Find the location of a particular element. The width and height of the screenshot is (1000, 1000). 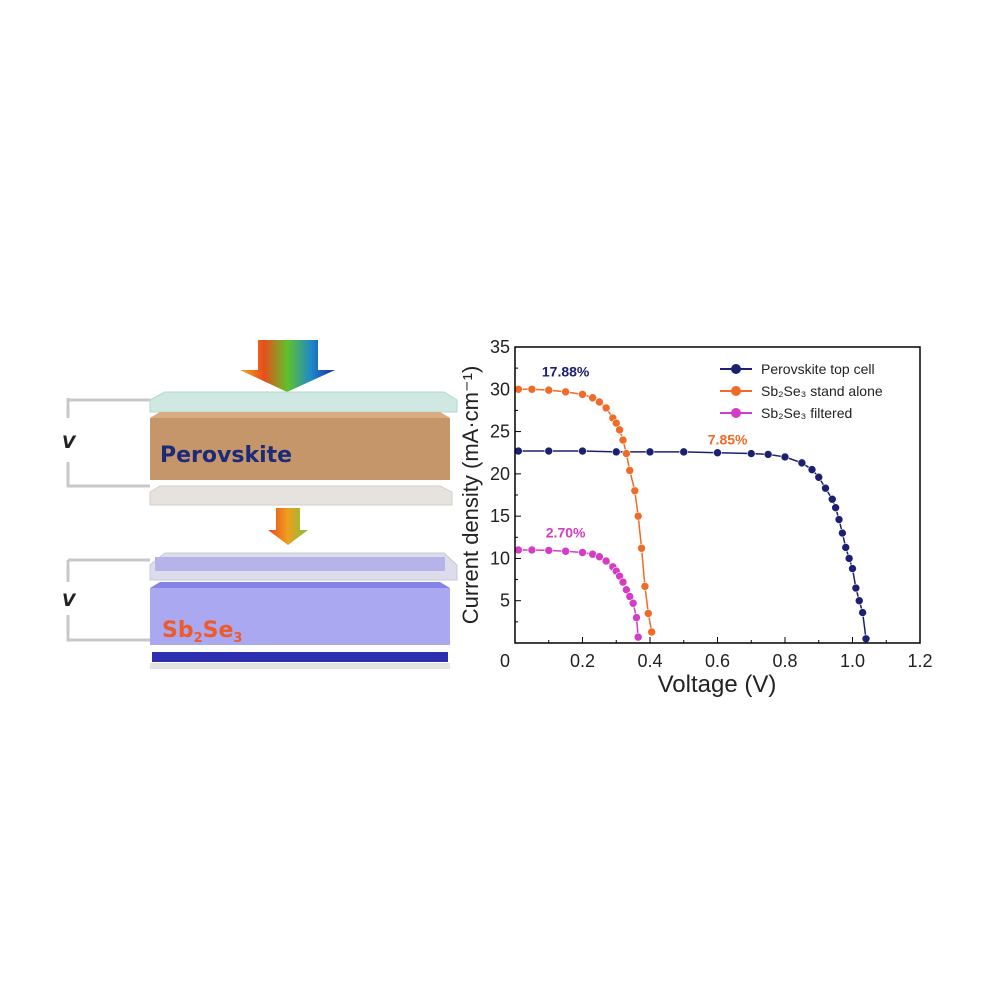

y-tick-label: 35 is located at coordinates (500, 347).